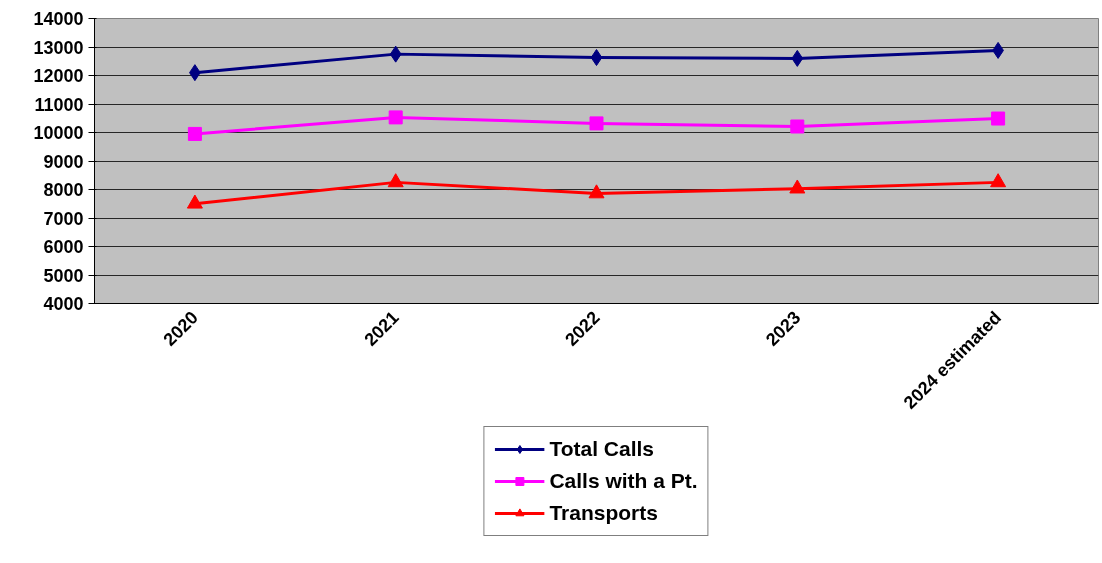  Describe the element at coordinates (58, 76) in the screenshot. I see `y-tick-label: 12000` at that location.